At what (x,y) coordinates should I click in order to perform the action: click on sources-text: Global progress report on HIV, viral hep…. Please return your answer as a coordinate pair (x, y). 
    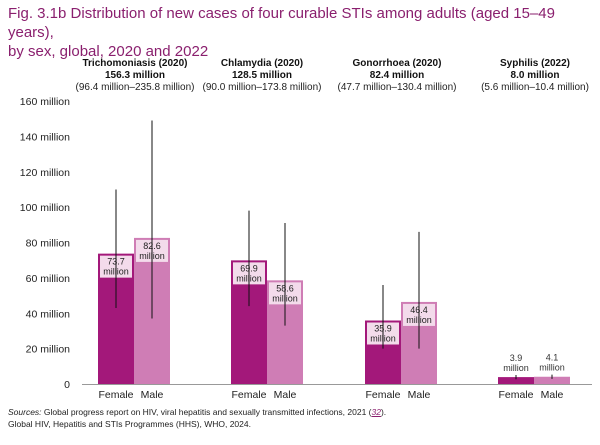
    Looking at the image, I should click on (206, 412).